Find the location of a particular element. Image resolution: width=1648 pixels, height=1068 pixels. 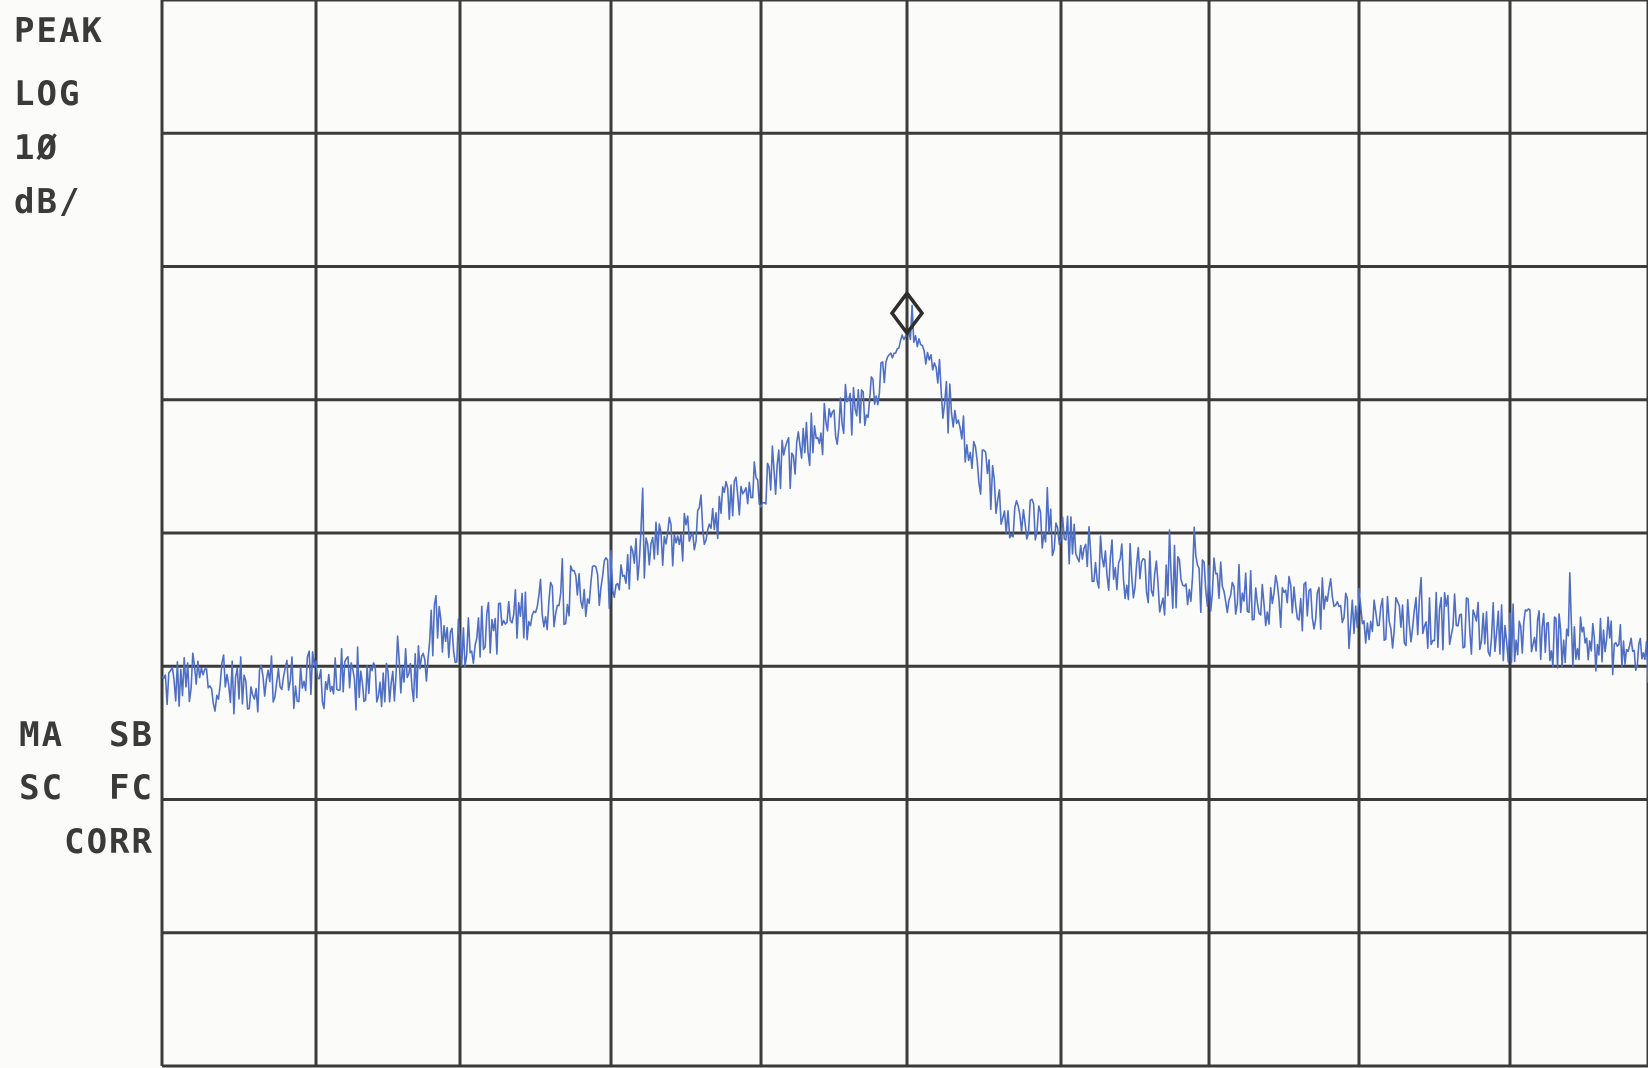

status-line-3: CORR is located at coordinates (109, 842).